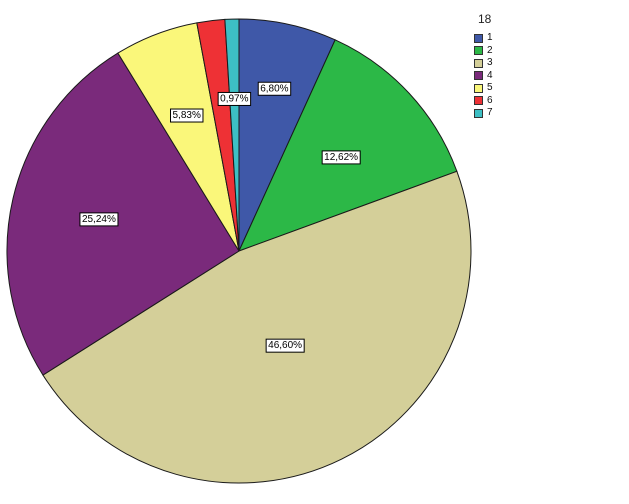 Image resolution: width=629 pixels, height=504 pixels. I want to click on legend-item-3: 3, so click(483, 63).